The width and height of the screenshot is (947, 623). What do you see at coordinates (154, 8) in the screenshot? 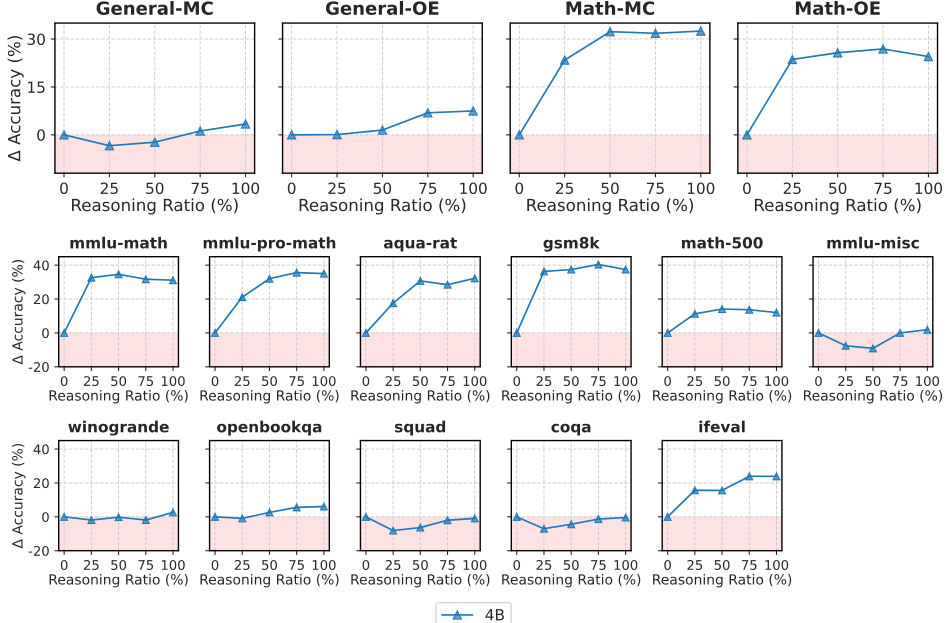
I see `chart-title: General-MC` at bounding box center [154, 8].